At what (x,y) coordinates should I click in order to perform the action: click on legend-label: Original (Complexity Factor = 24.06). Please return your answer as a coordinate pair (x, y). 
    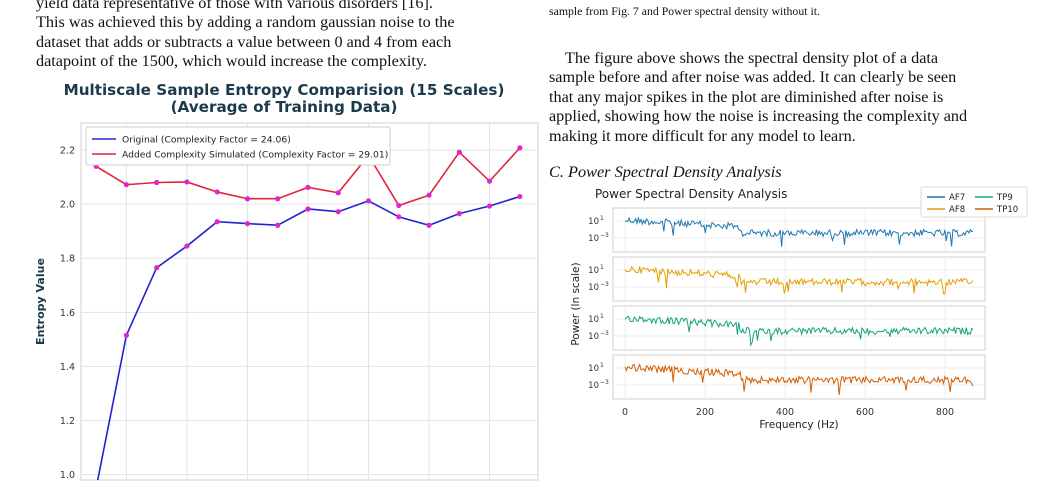
    Looking at the image, I should click on (206, 140).